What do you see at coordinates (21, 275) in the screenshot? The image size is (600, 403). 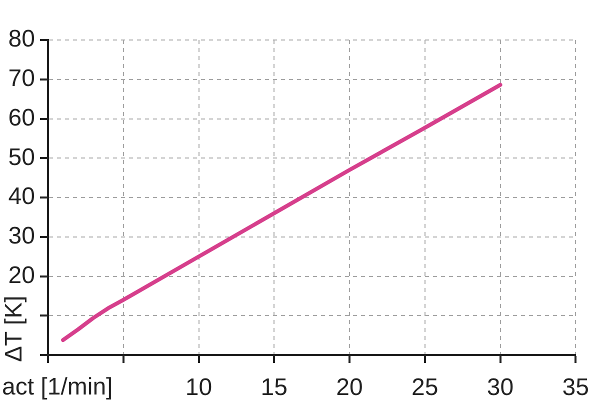 I see `y-tick-label: 20` at bounding box center [21, 275].